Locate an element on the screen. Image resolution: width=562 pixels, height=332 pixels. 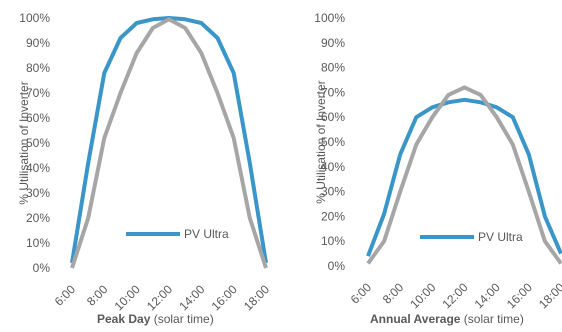
annual-average-y-tick-label: 20% is located at coordinates (333, 216).